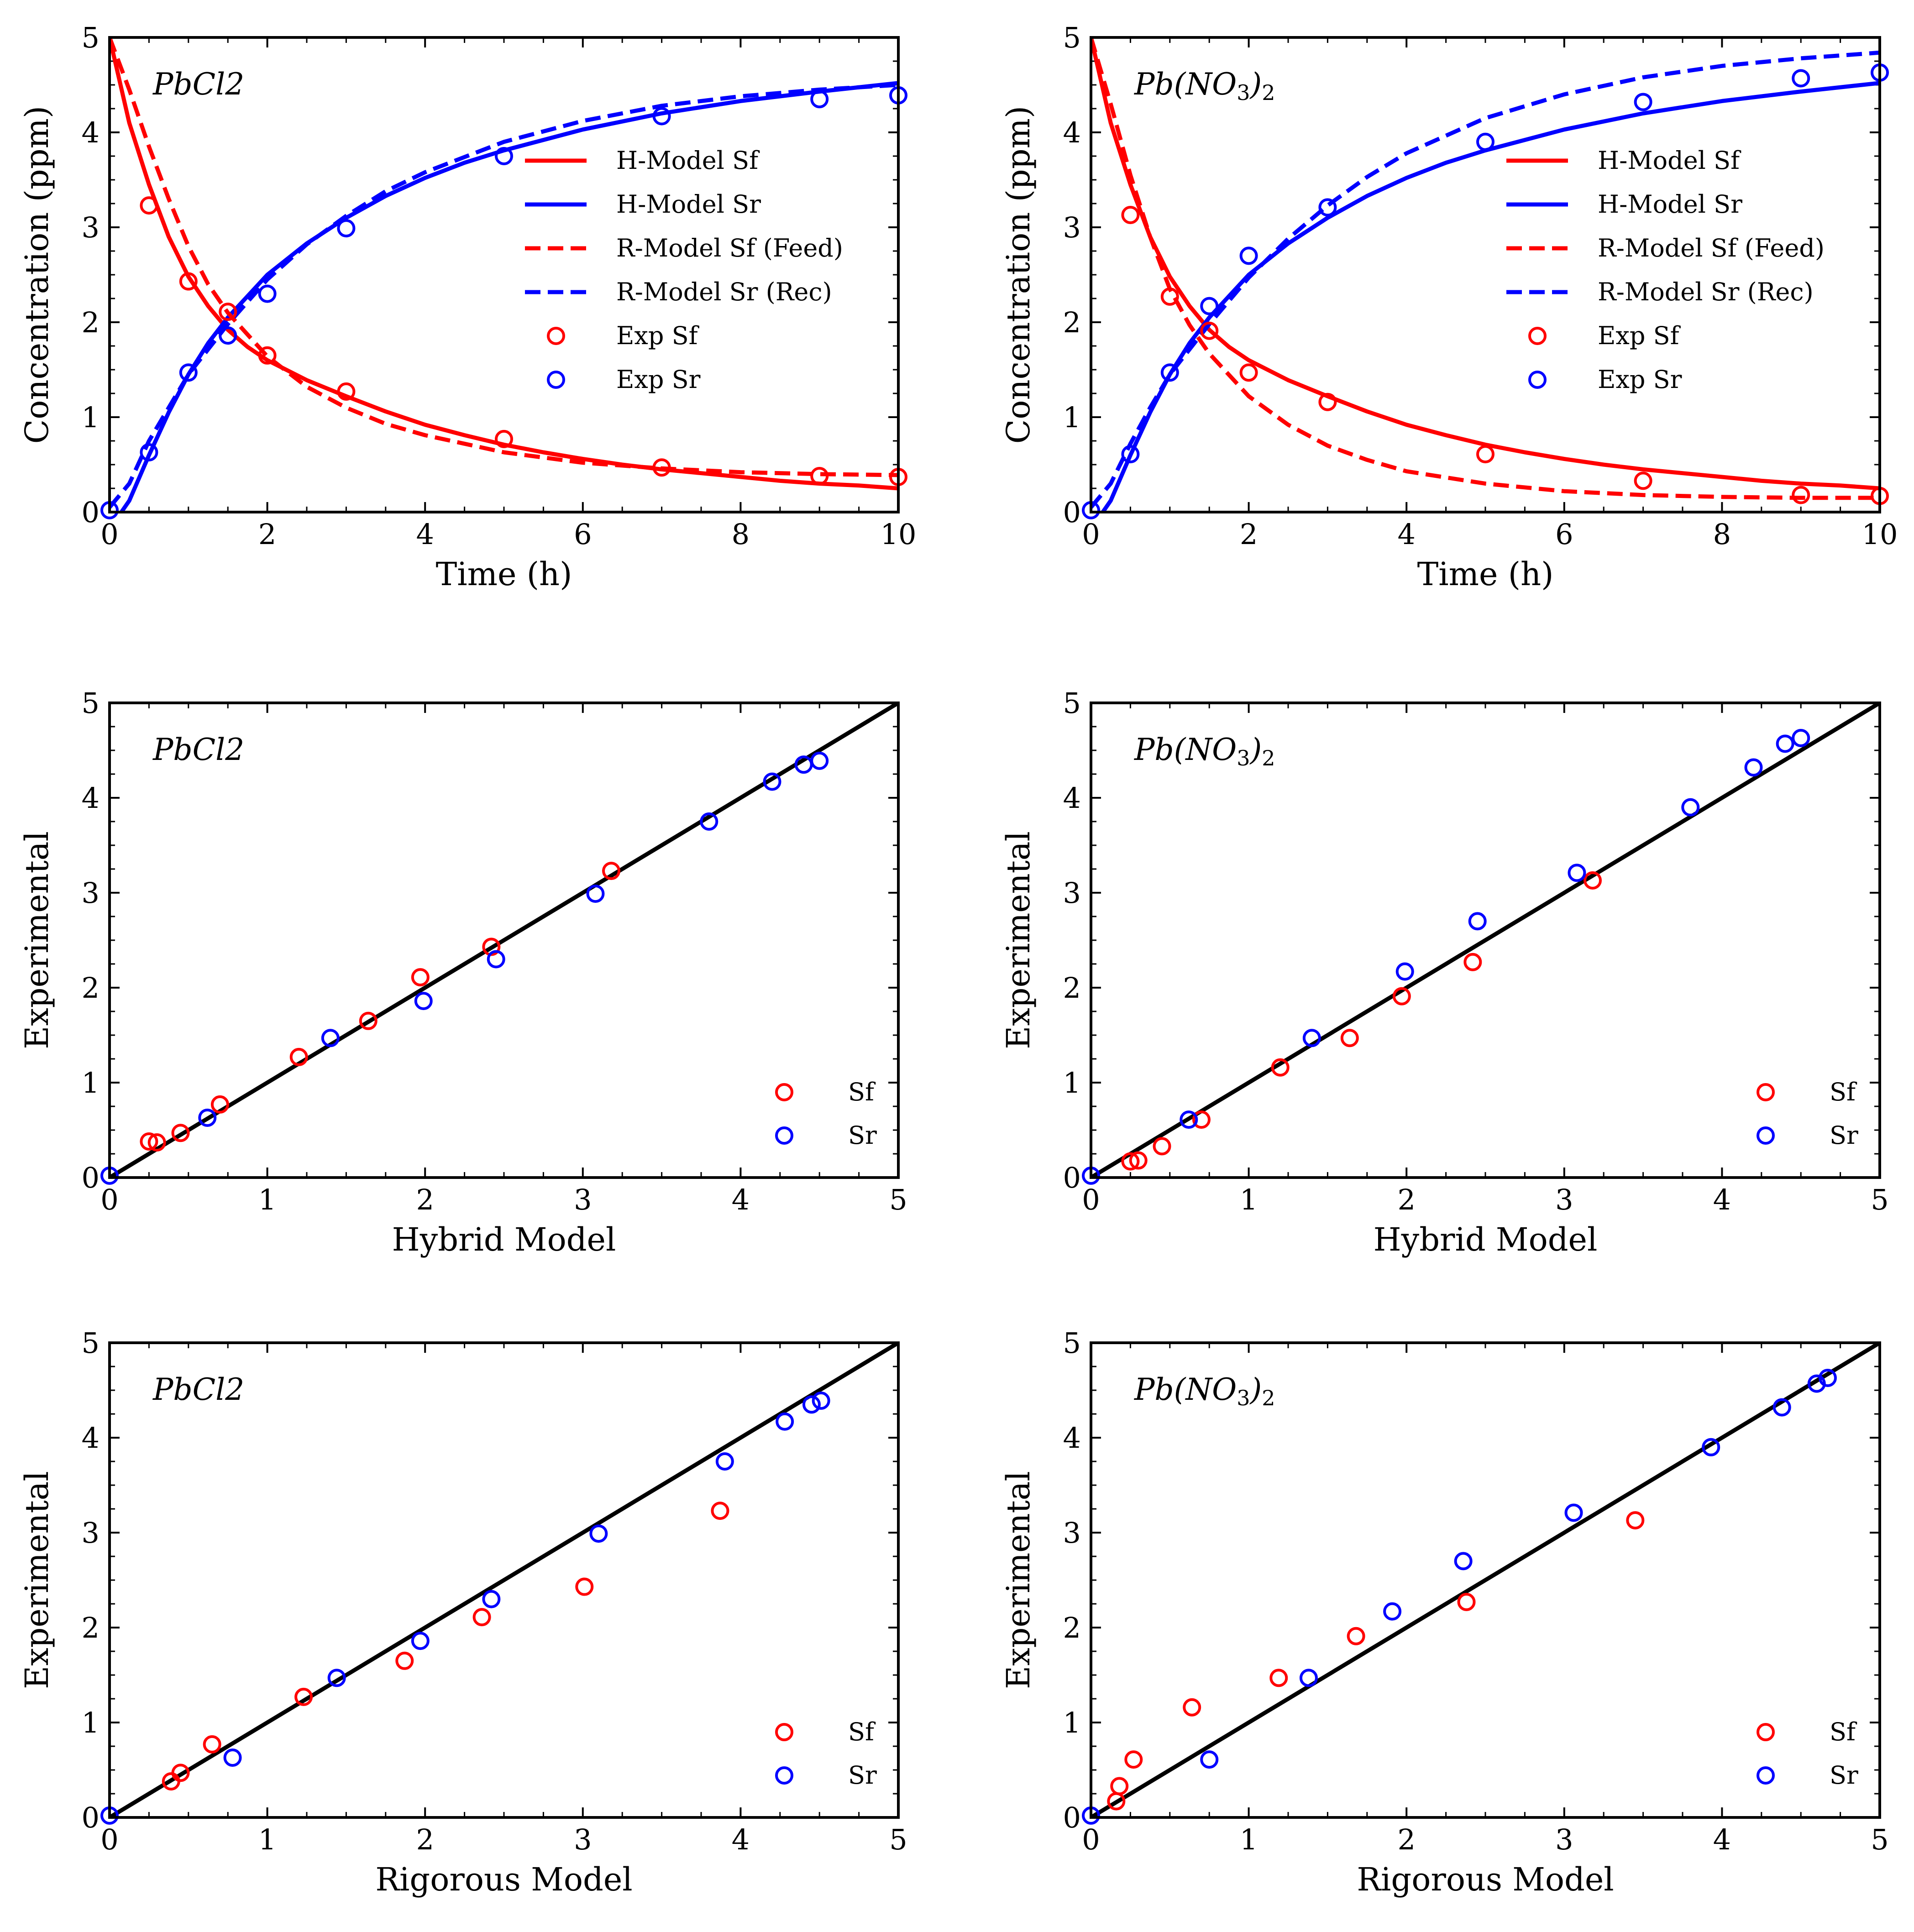  Describe the element at coordinates (1706, 291) in the screenshot. I see `legend-label: R-Model Sr (Rec)` at that location.